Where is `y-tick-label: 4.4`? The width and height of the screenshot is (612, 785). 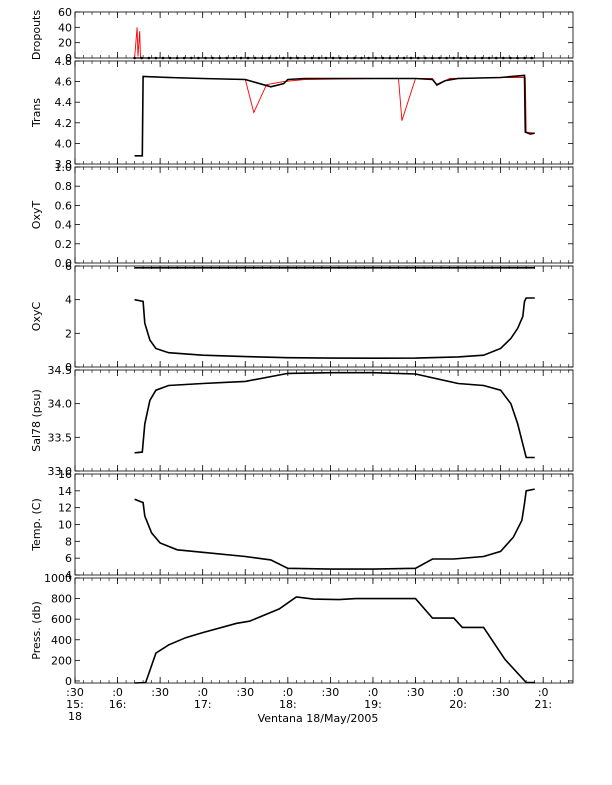
y-tick-label: 4.4 is located at coordinates (64, 102).